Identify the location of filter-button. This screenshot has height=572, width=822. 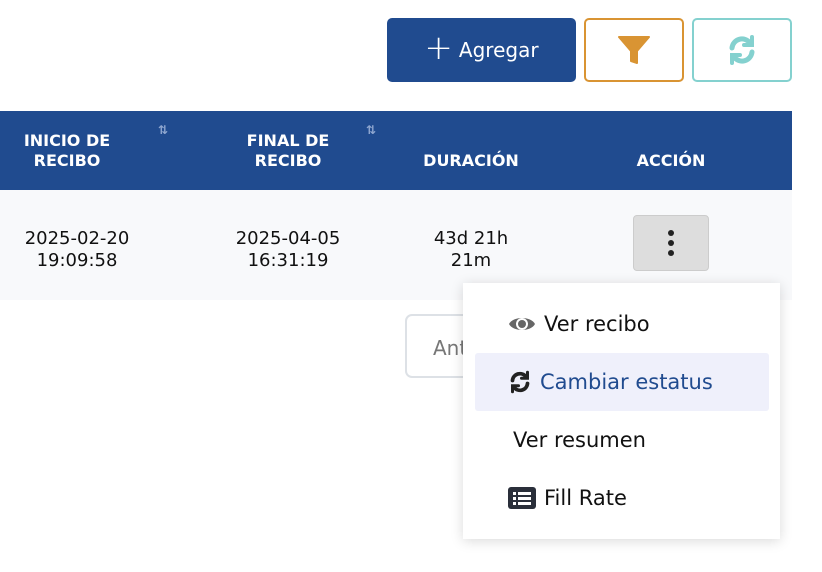
(634, 50).